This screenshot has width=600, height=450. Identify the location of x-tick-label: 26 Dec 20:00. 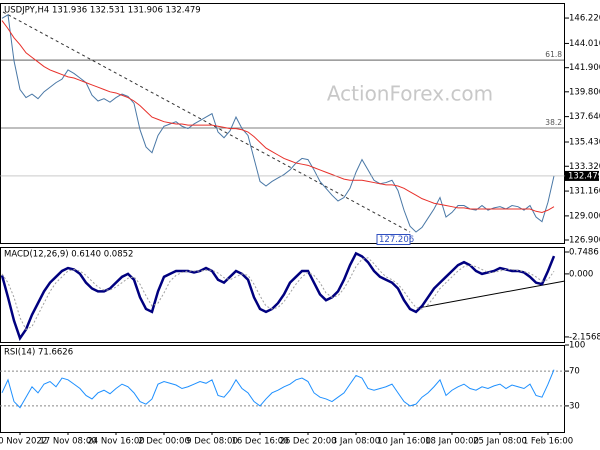
(307, 442).